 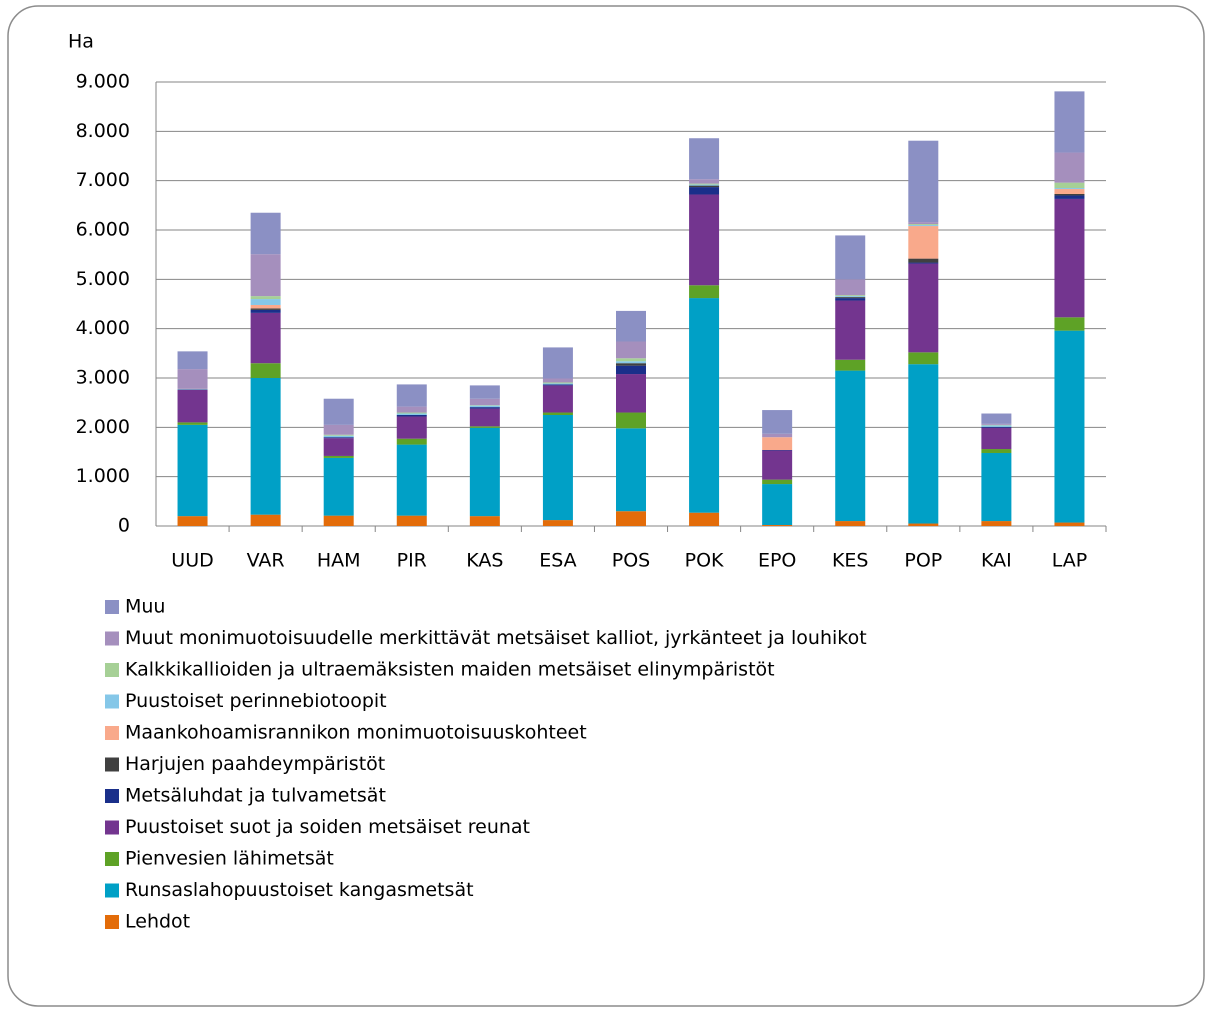 What do you see at coordinates (996, 561) in the screenshot?
I see `x-tick-label: KAI` at bounding box center [996, 561].